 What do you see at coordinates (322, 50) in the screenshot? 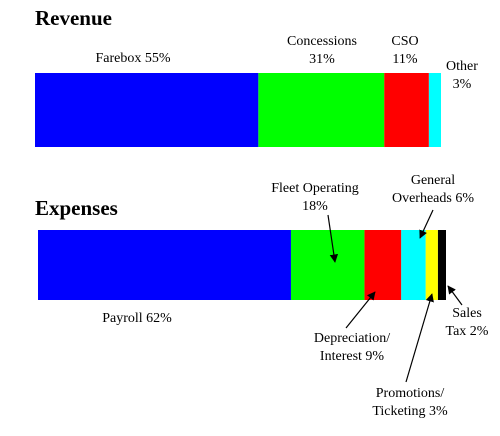
I see `segment-label: Concessions 31%` at bounding box center [322, 50].